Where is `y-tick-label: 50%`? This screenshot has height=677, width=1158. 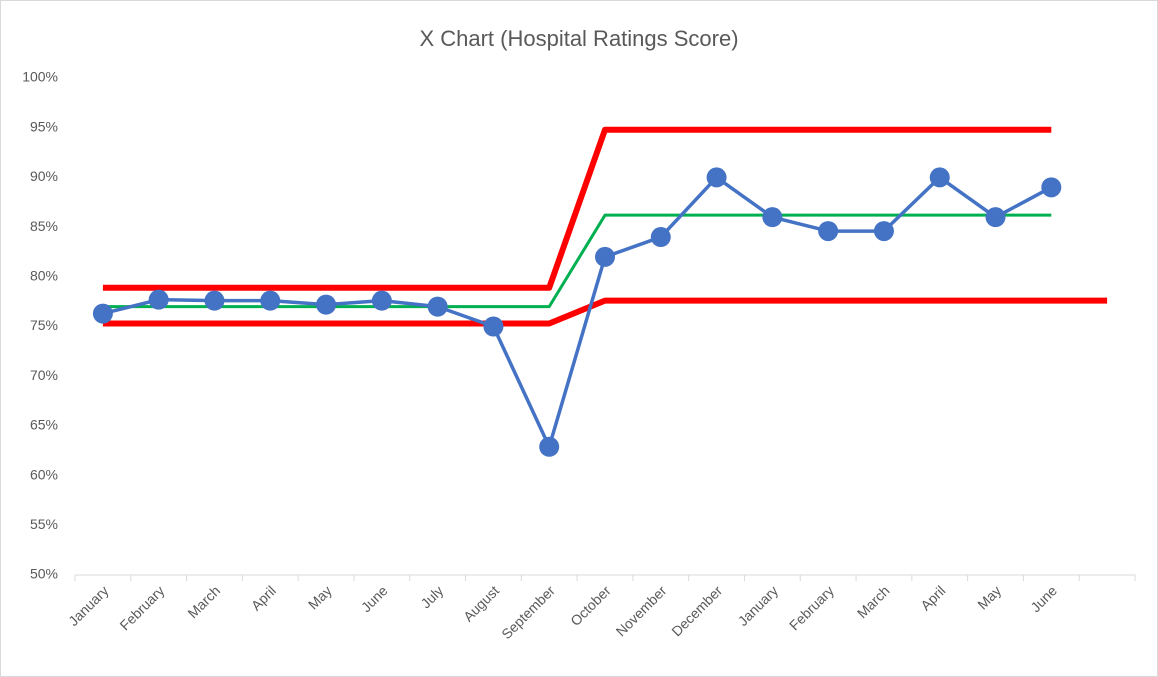
y-tick-label: 50% is located at coordinates (44, 574).